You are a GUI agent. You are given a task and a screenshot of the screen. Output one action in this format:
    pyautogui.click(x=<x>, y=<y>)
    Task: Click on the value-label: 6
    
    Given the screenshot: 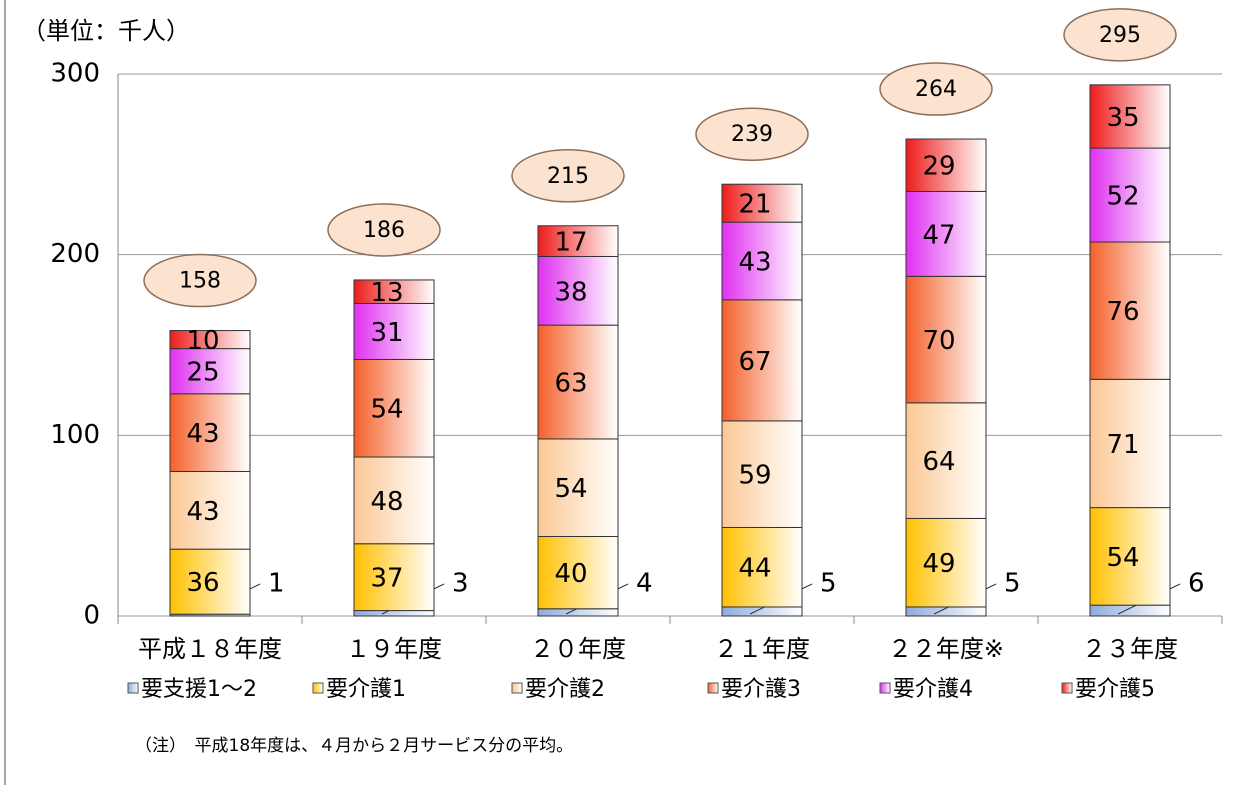 What is the action you would take?
    pyautogui.click(x=1196, y=584)
    